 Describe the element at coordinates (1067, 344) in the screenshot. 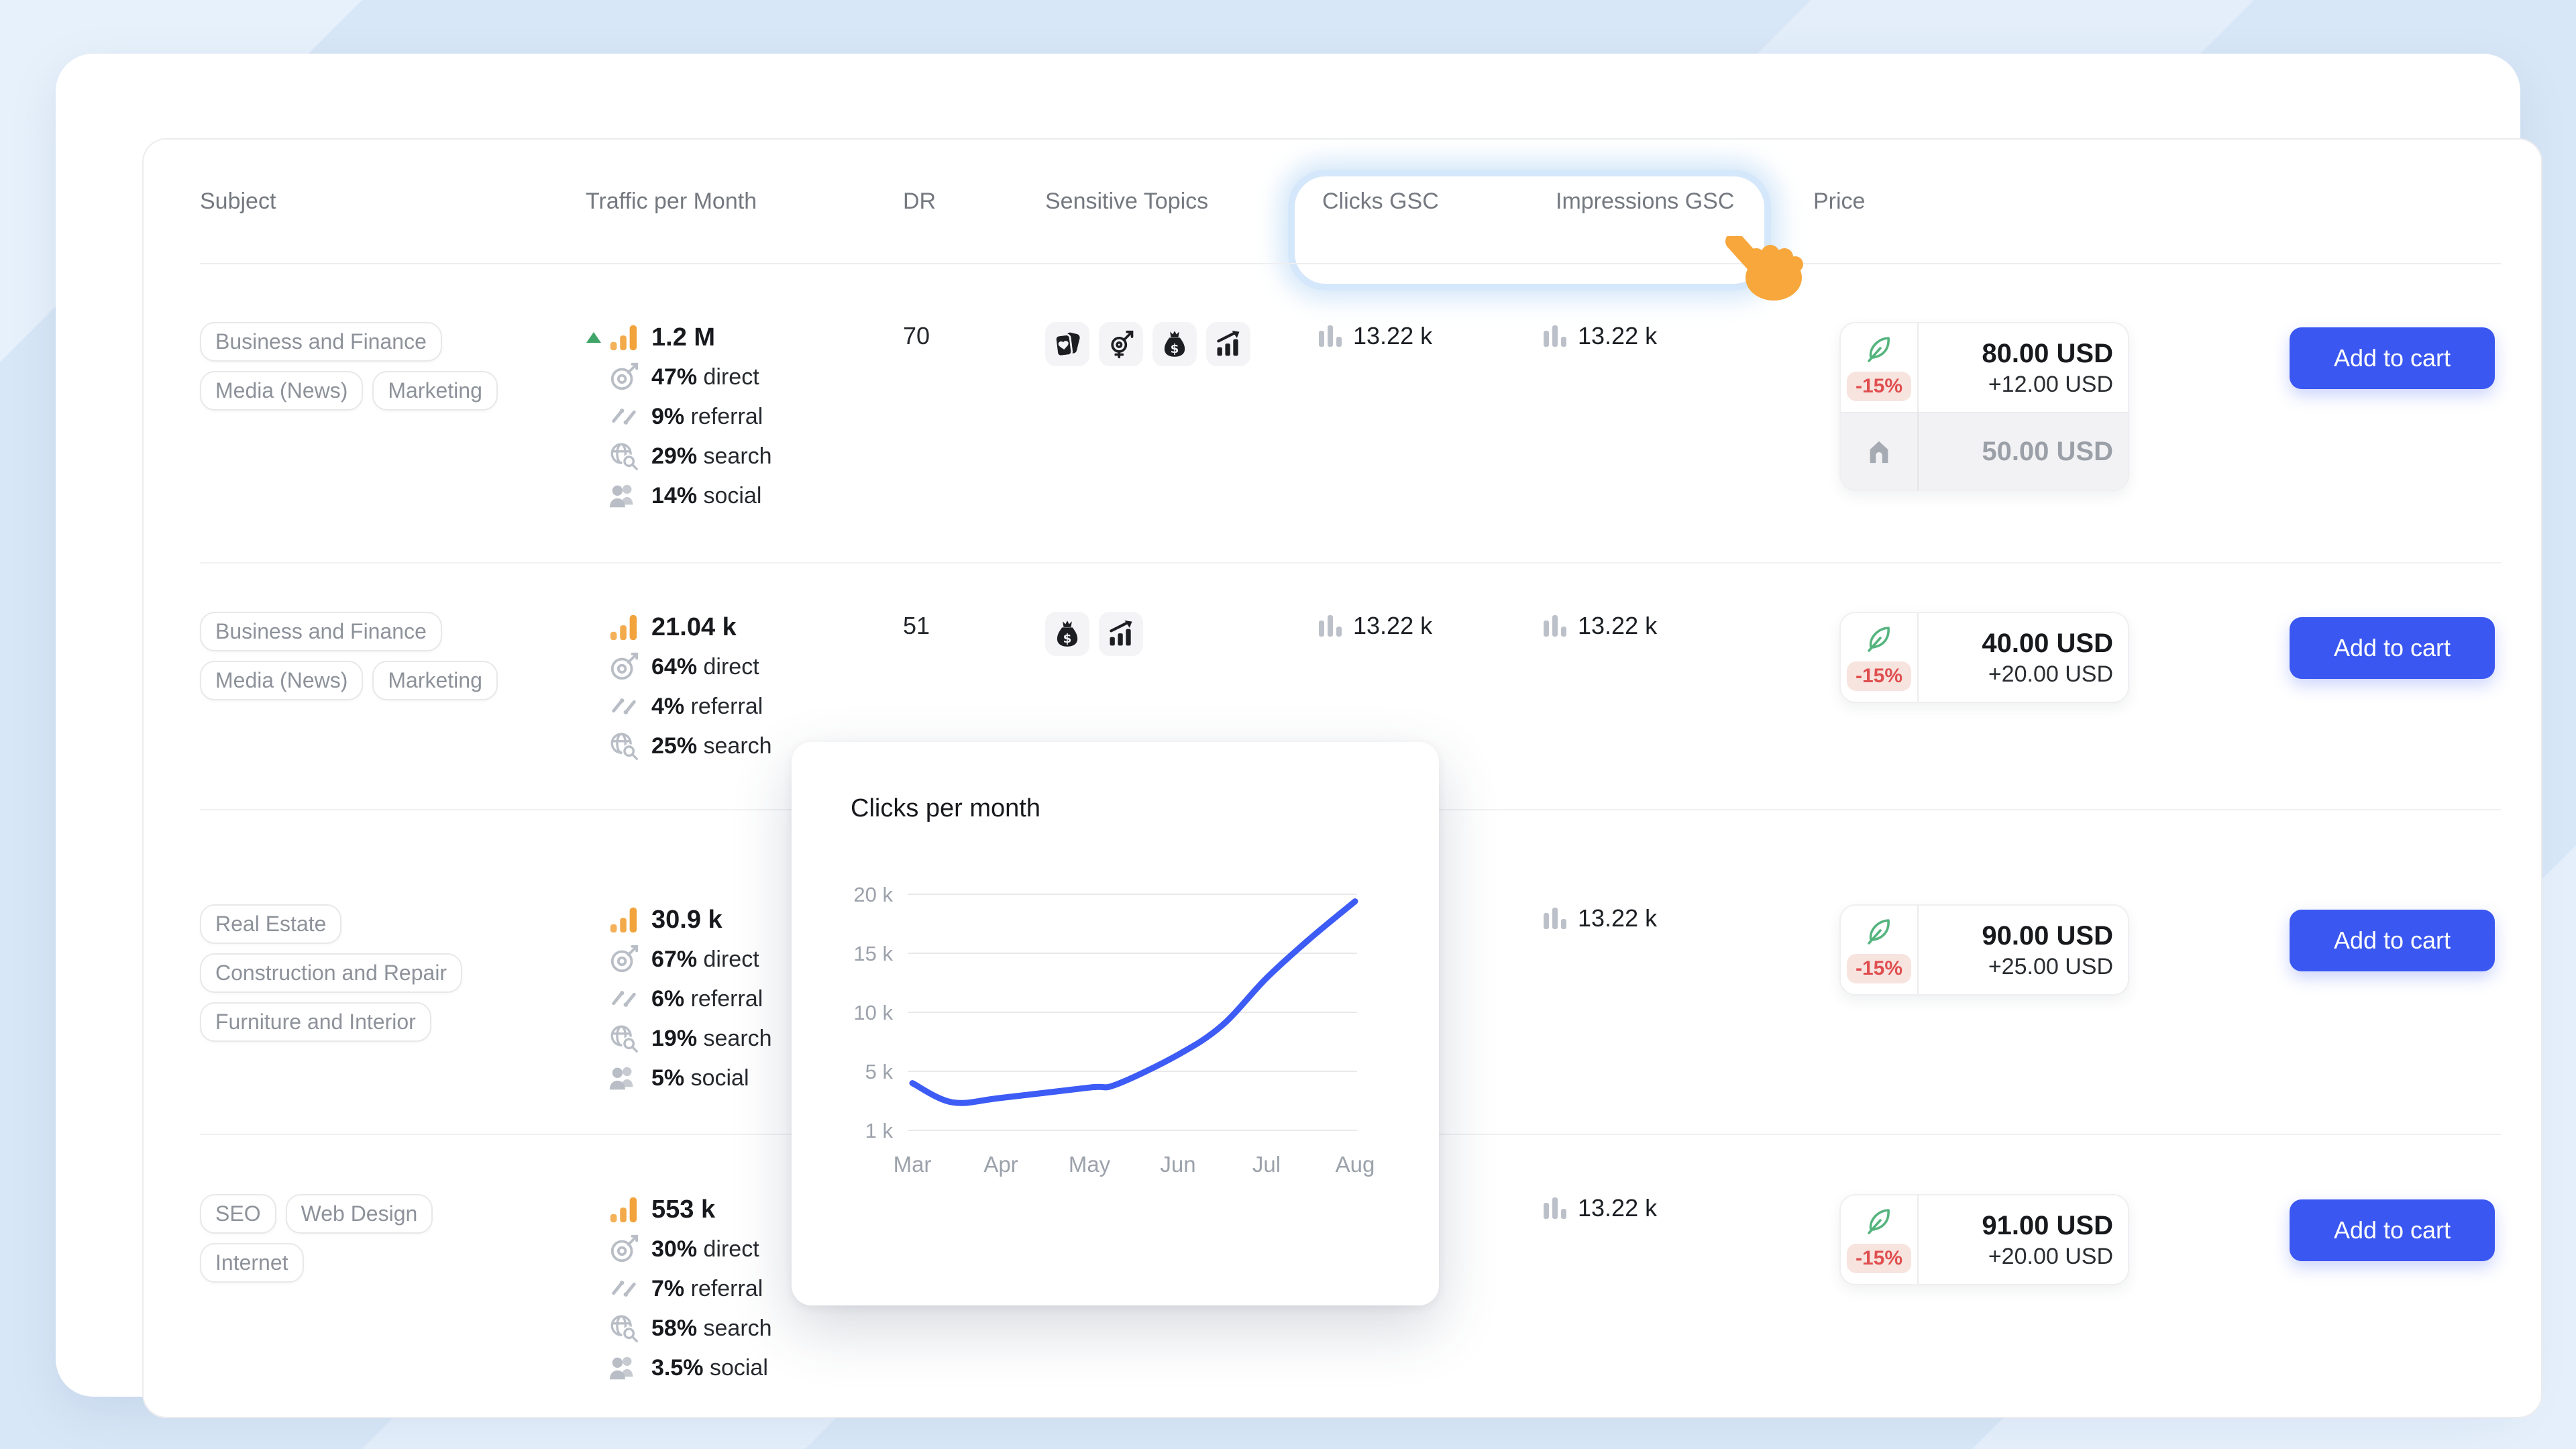

I see `sensitive-topic-cards-heart` at that location.